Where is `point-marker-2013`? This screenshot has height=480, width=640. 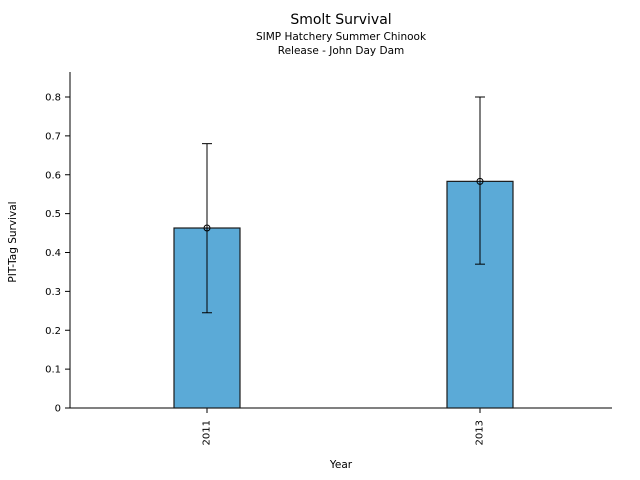
point-marker-2013 is located at coordinates (480, 181).